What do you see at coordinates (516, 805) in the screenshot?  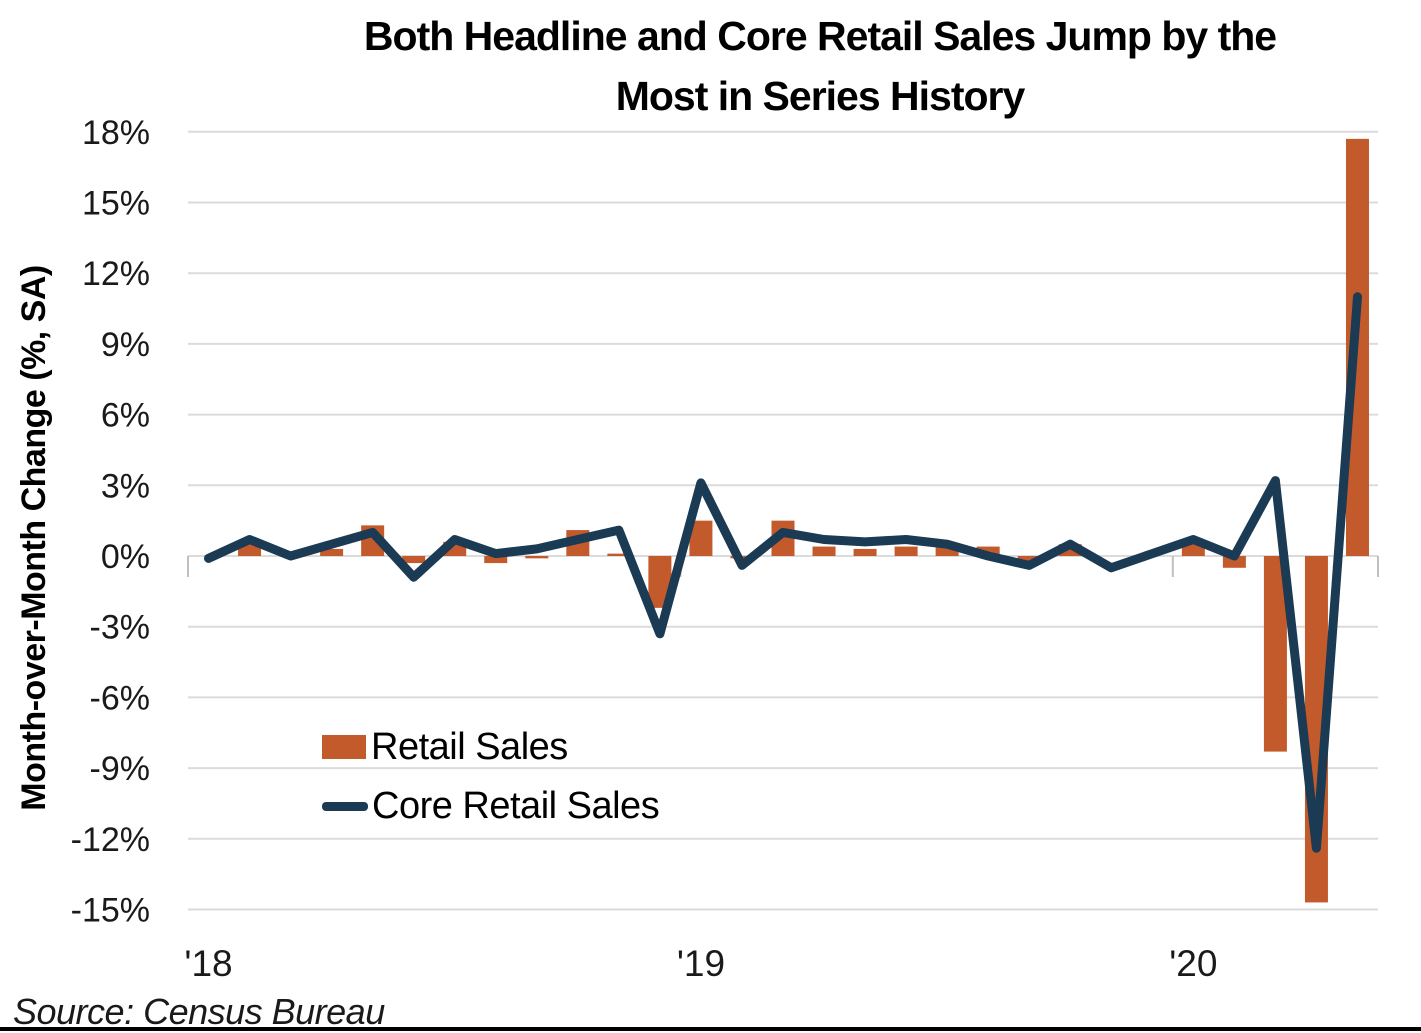 I see `legend-label-core-retail-sales: Core Retail Sales` at bounding box center [516, 805].